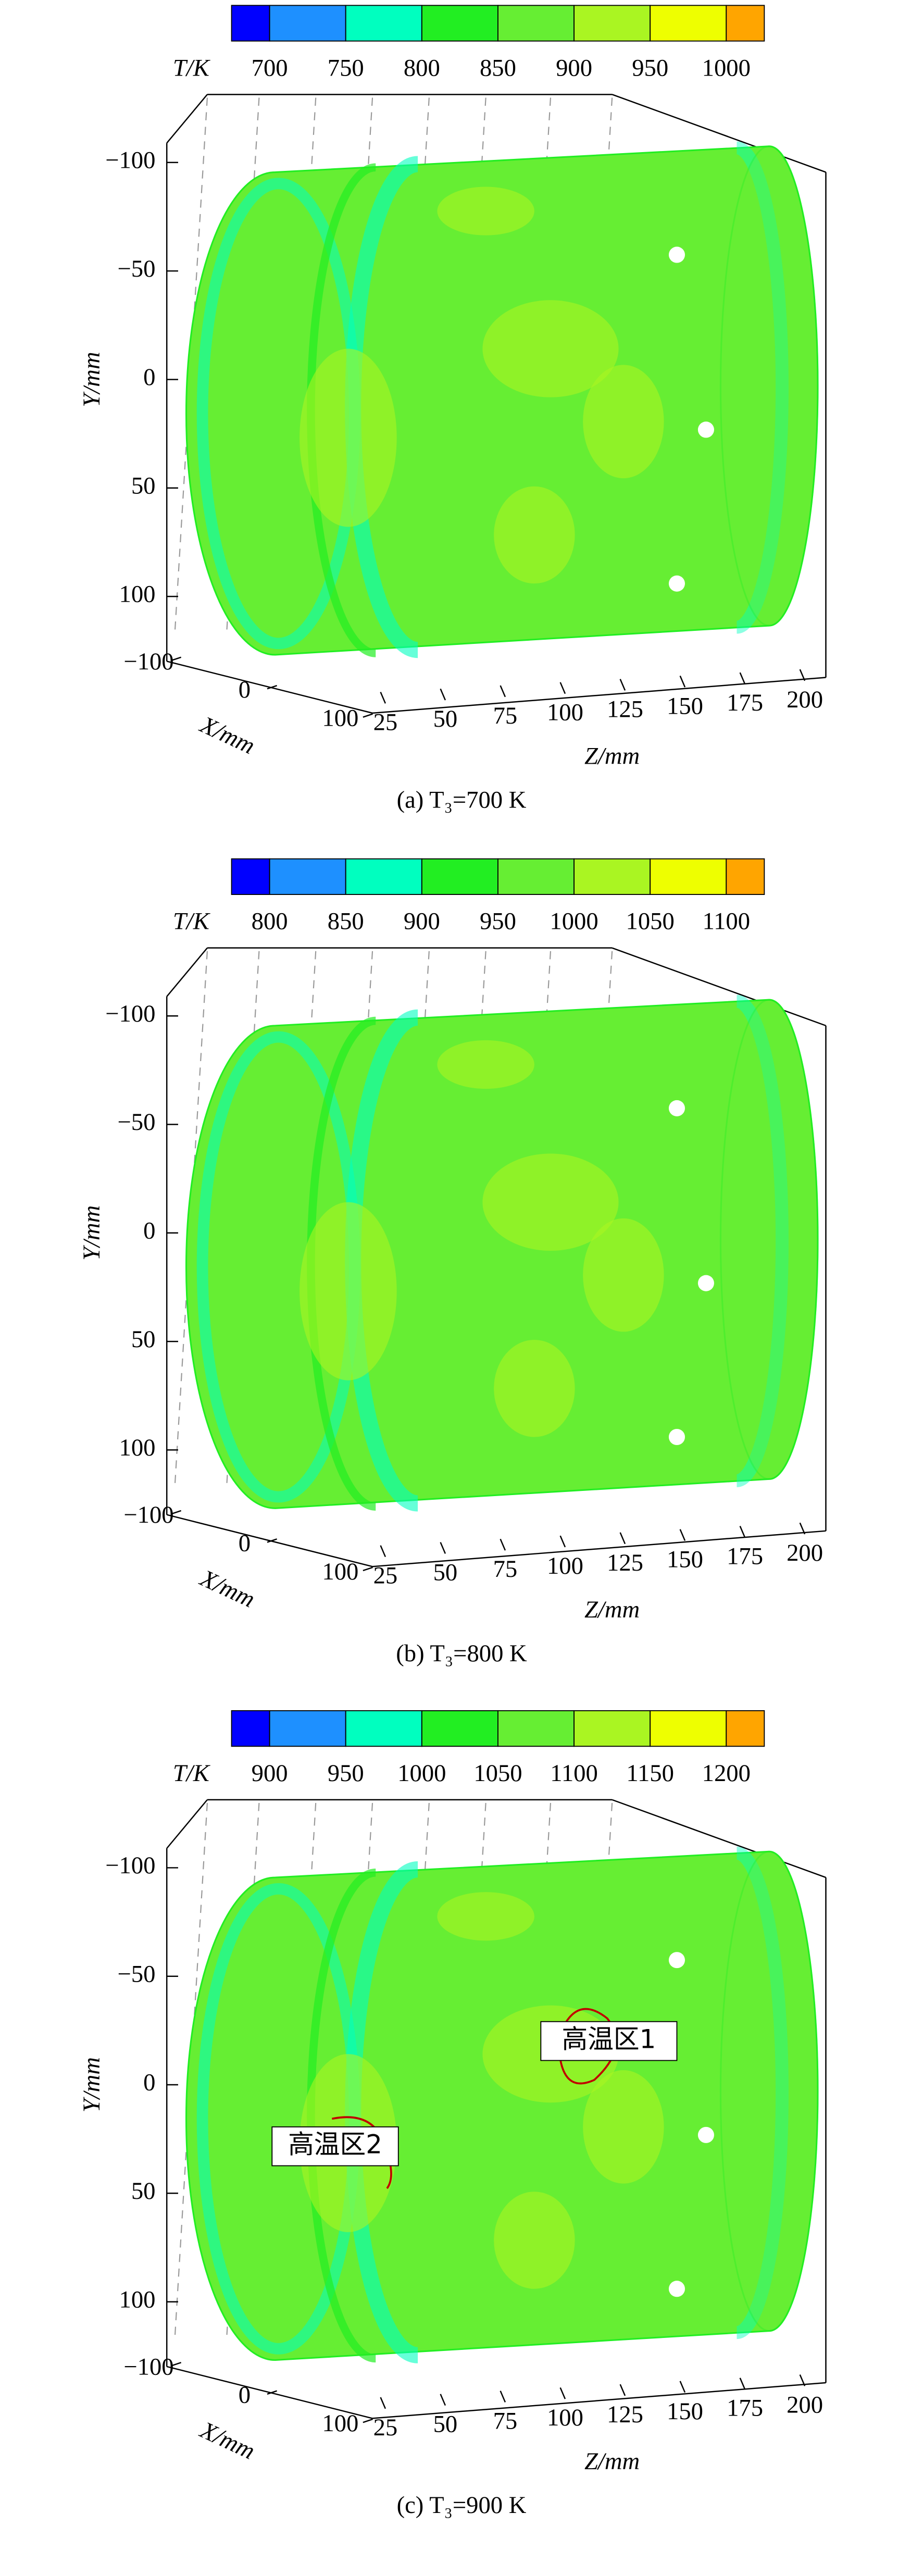 Image resolution: width=923 pixels, height=2576 pixels. I want to click on annotation-box, so click(335, 2146).